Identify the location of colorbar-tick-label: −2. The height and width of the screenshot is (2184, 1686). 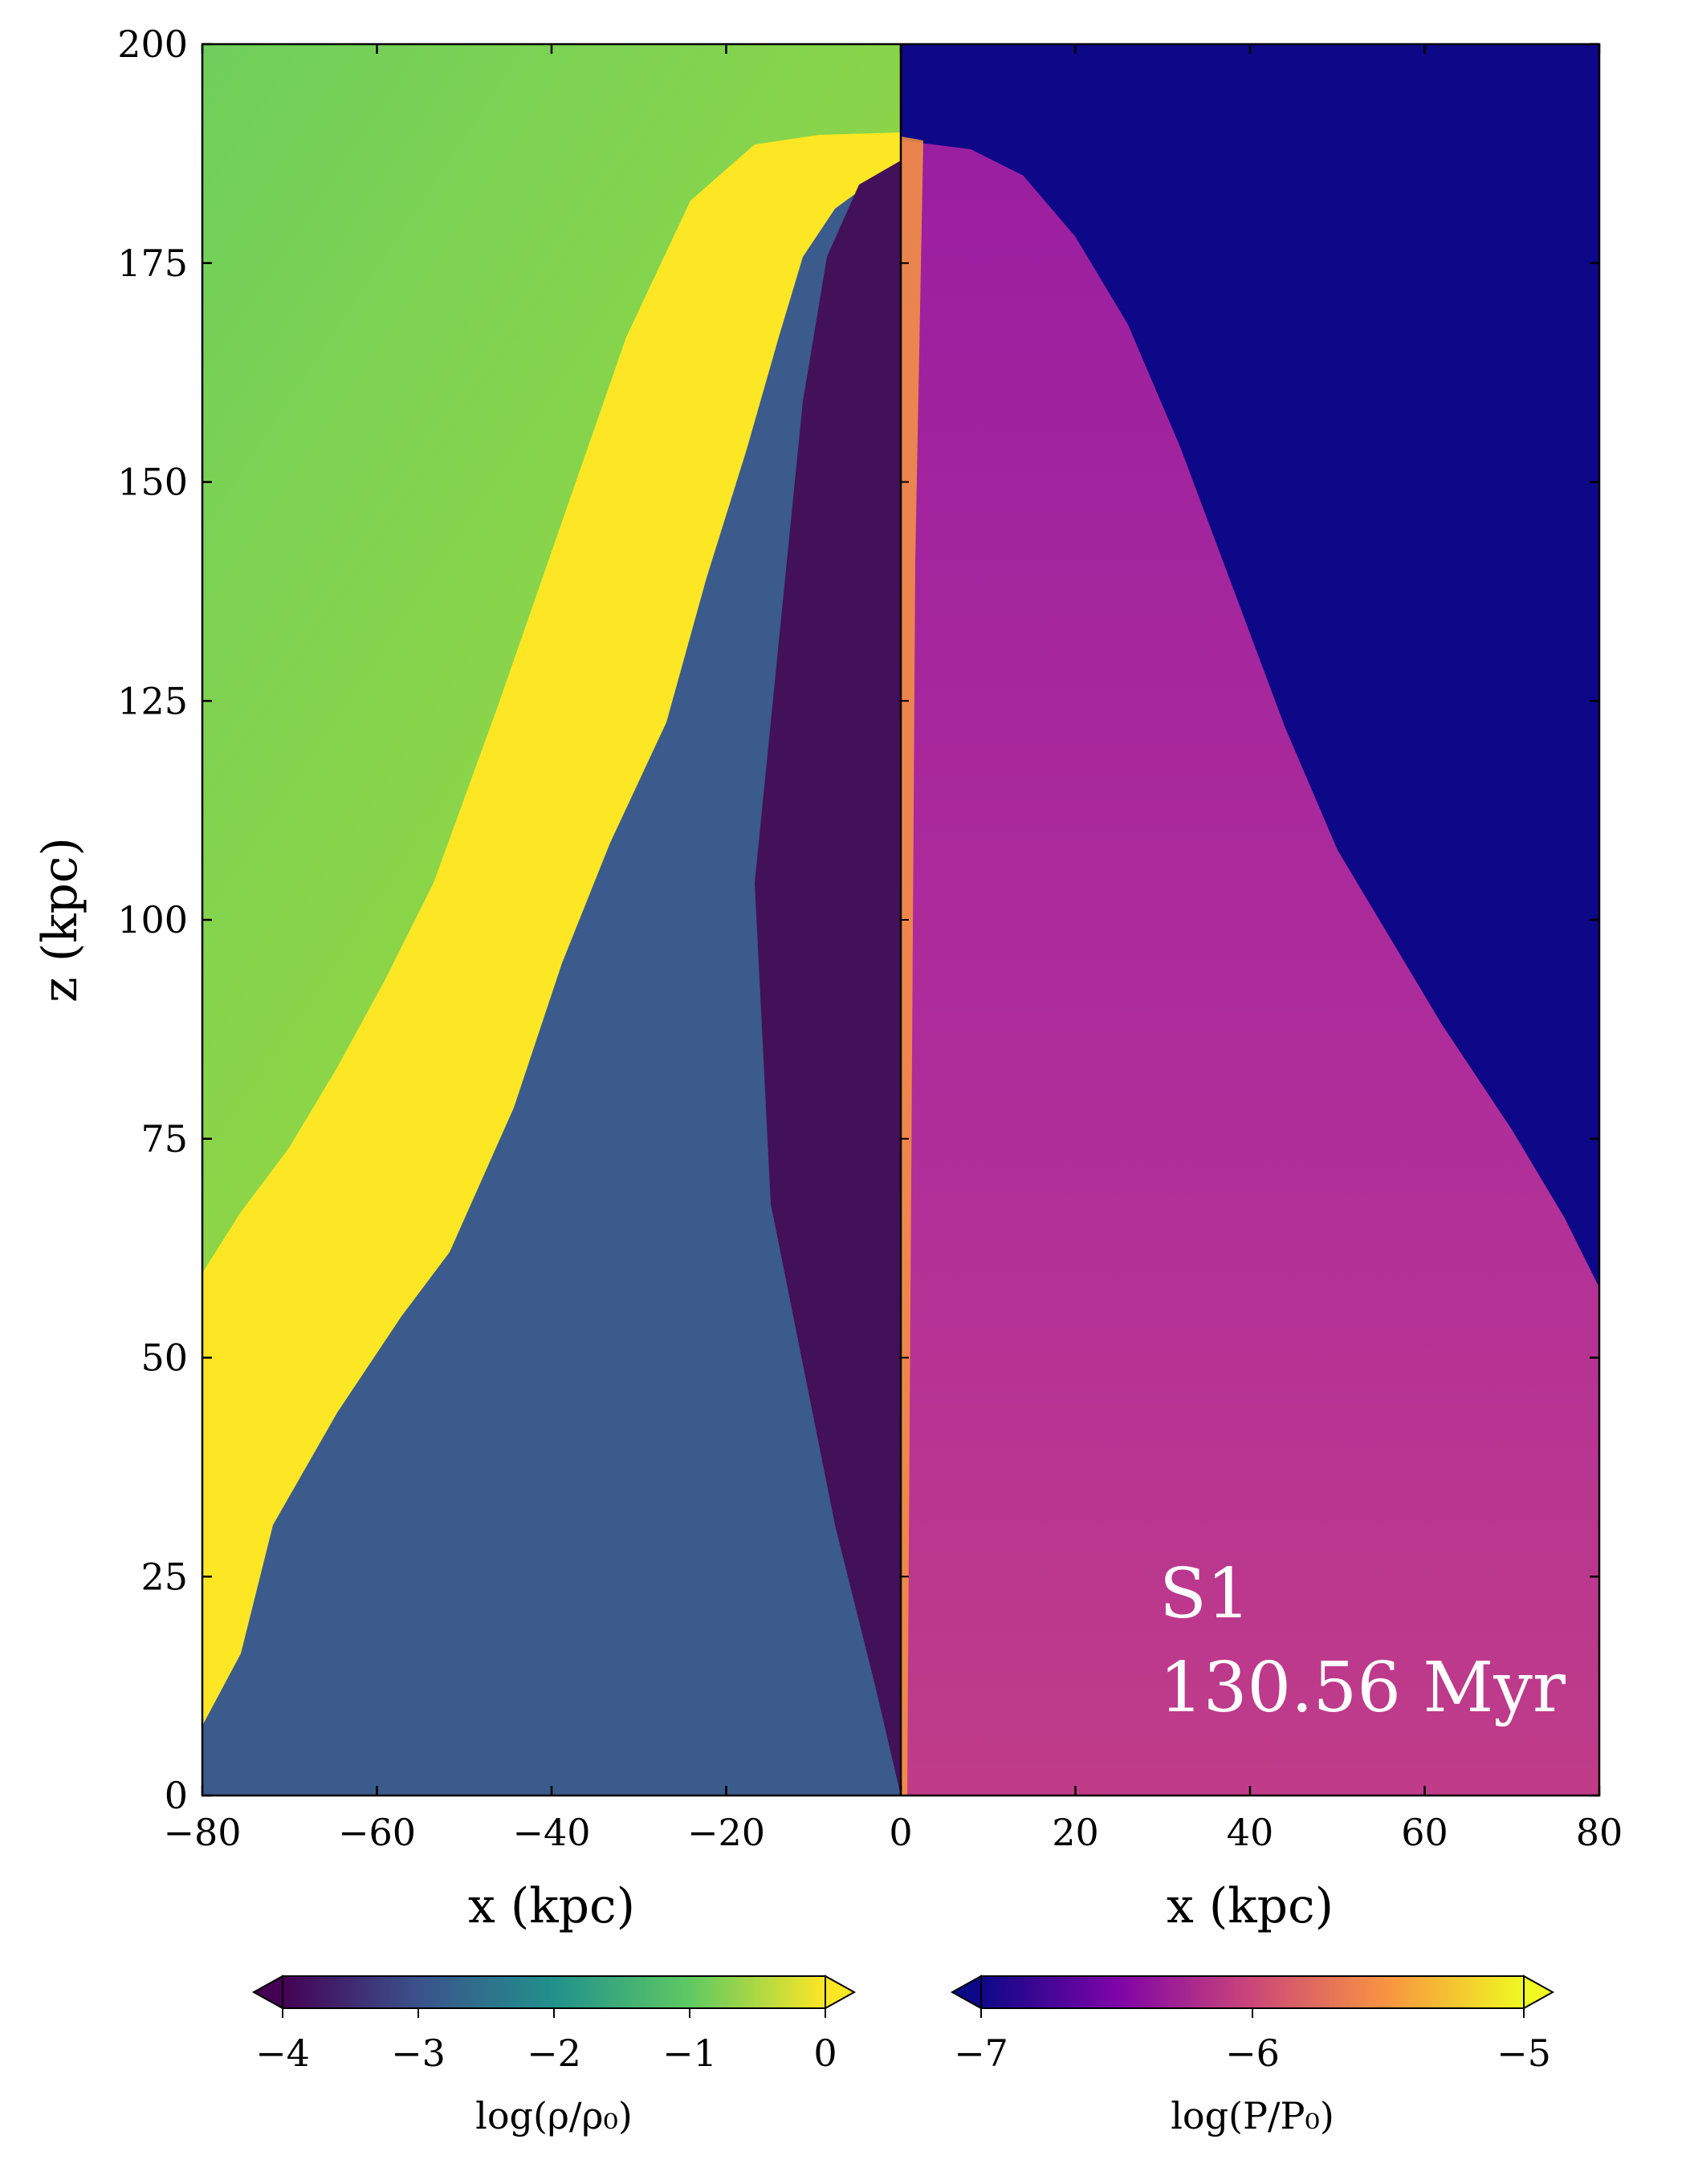
(554, 2053).